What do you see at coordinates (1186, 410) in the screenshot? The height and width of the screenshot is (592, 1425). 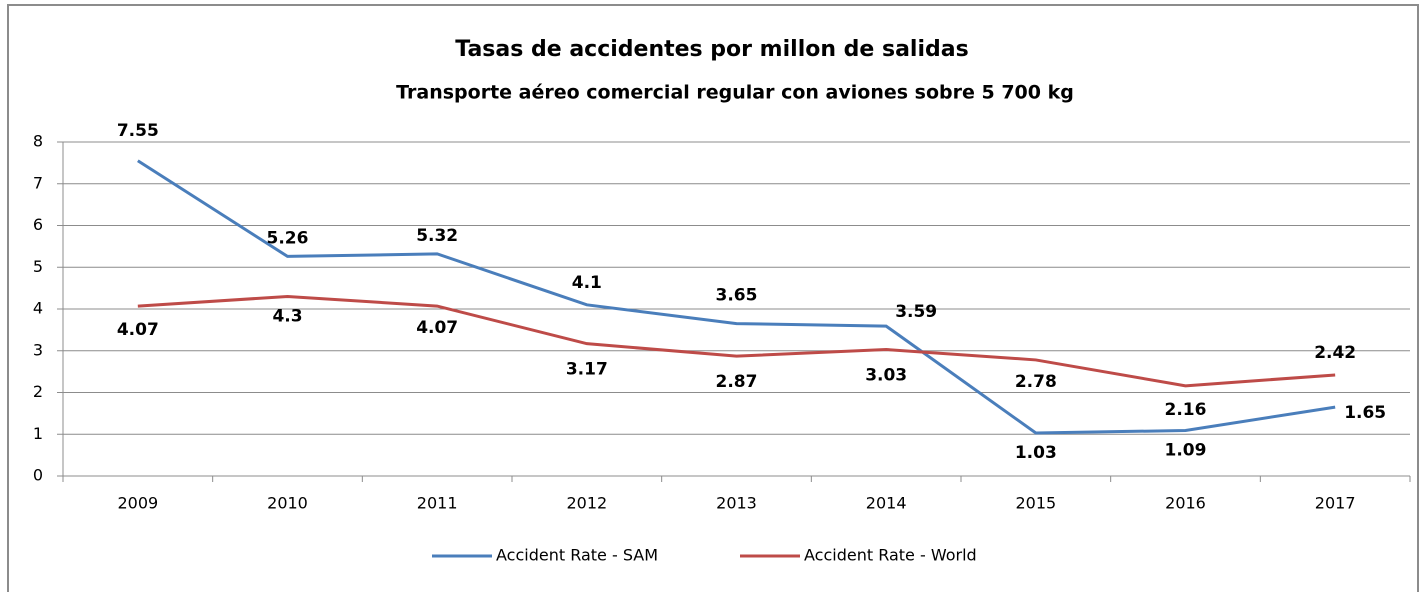 I see `data-label: 2.16` at bounding box center [1186, 410].